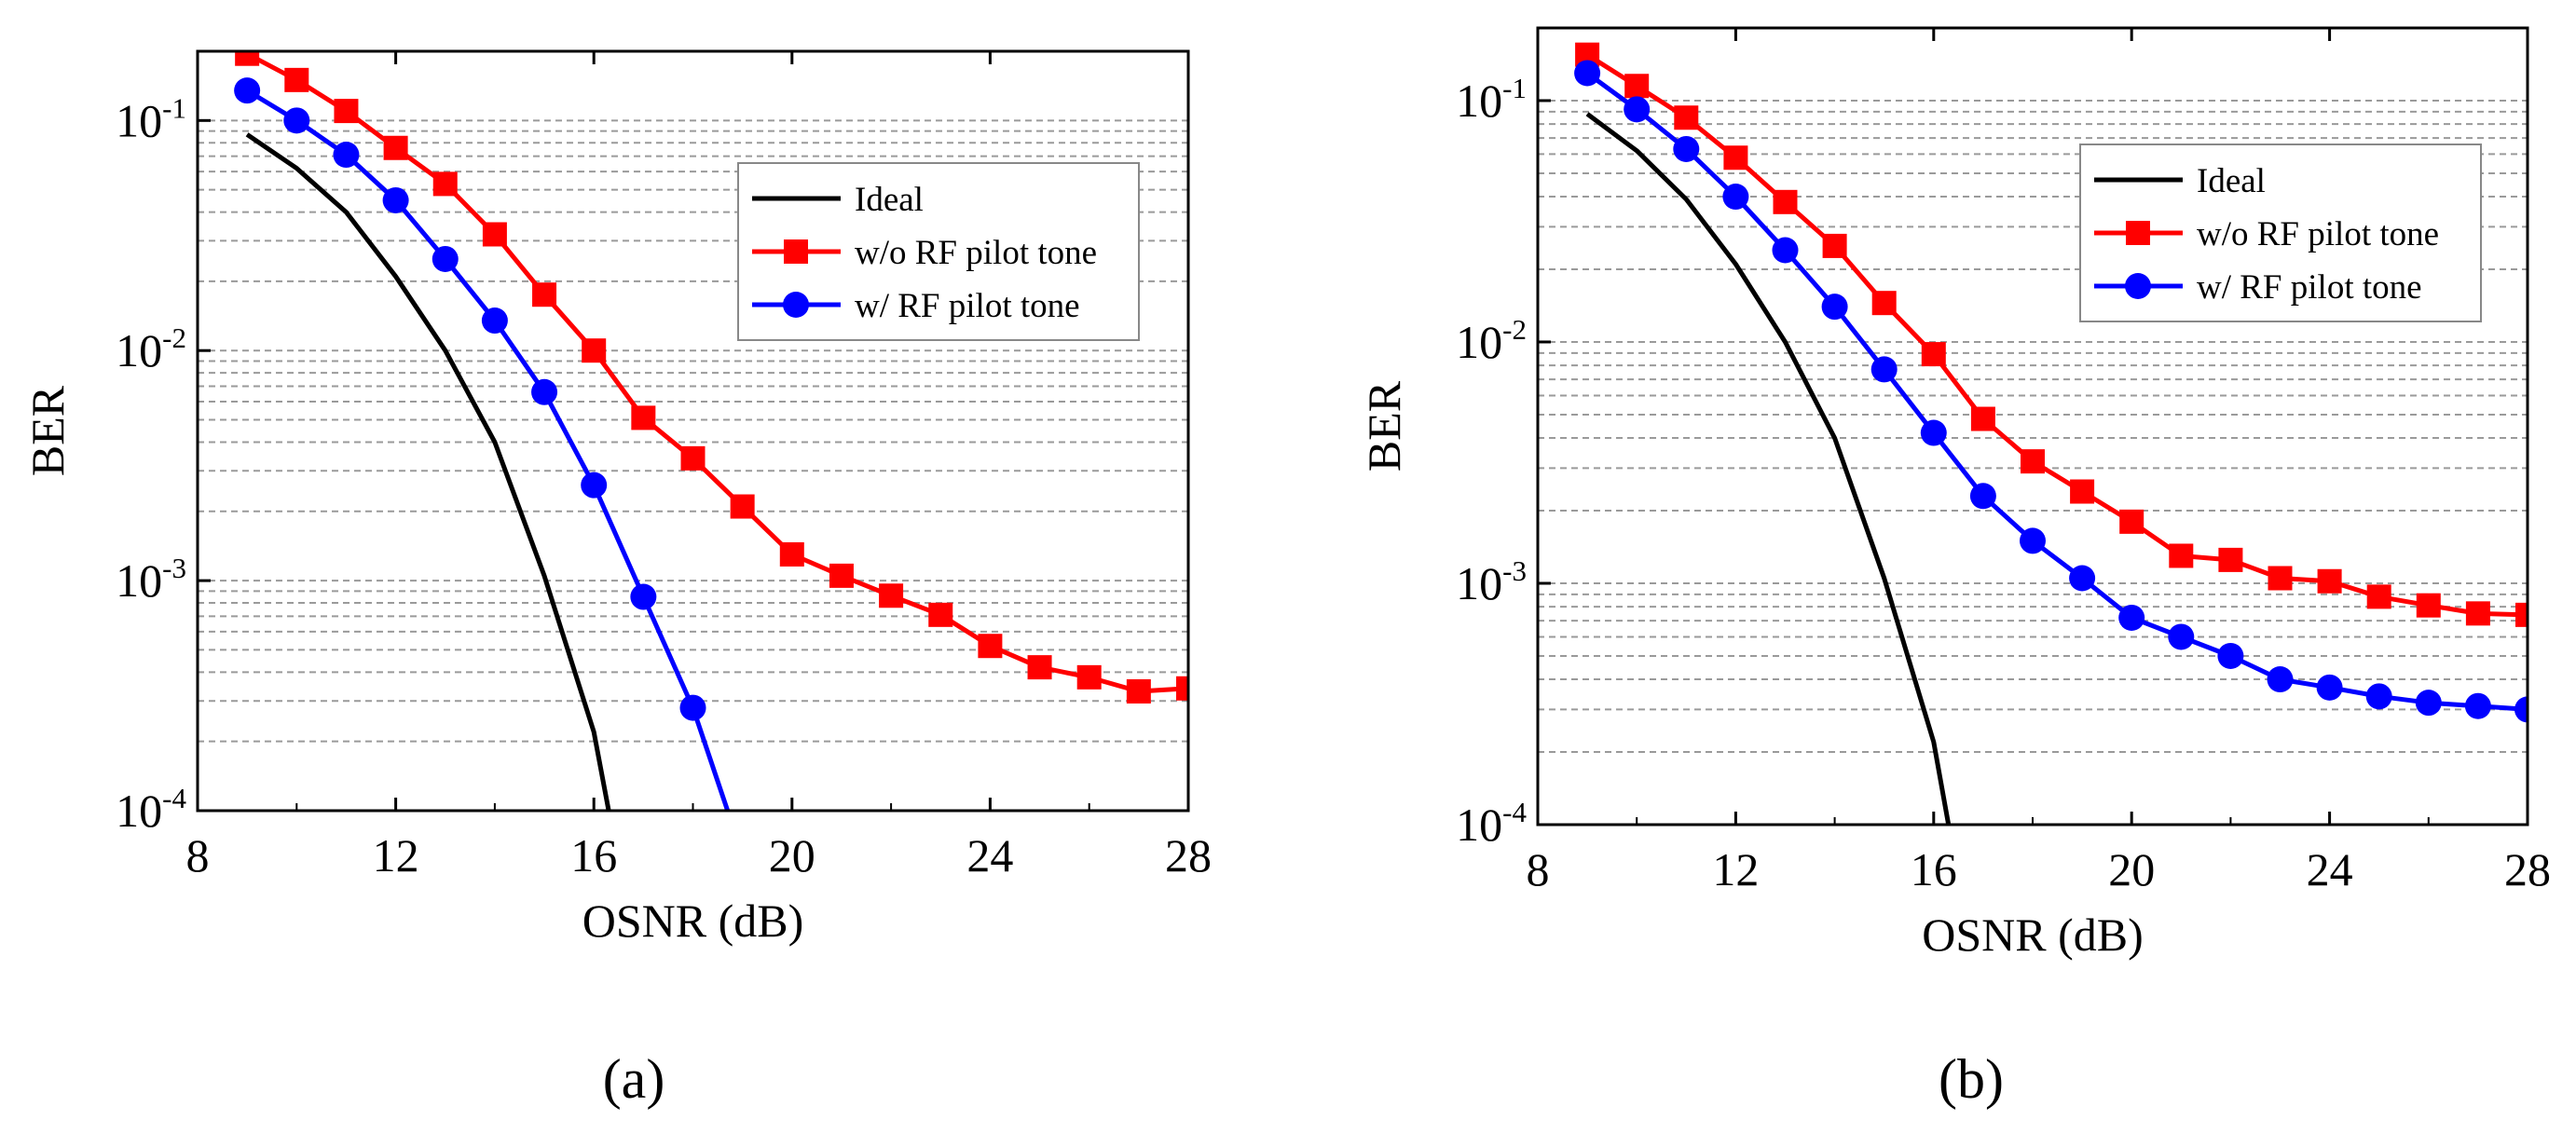  I want to click on y-axis-label: BER, so click(47, 430).